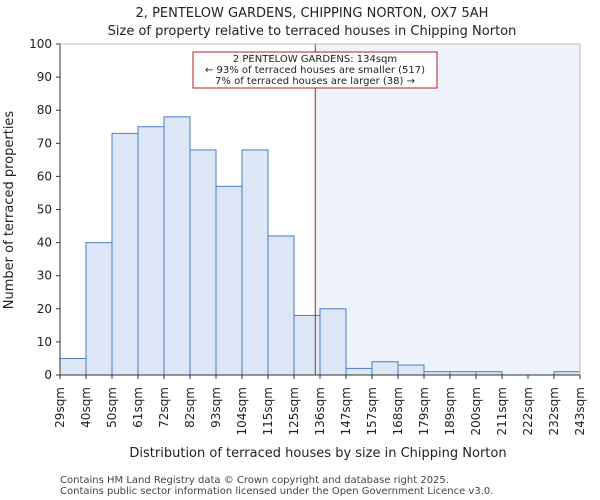  I want to click on x-tick-label: 243sqm, so click(580, 411).